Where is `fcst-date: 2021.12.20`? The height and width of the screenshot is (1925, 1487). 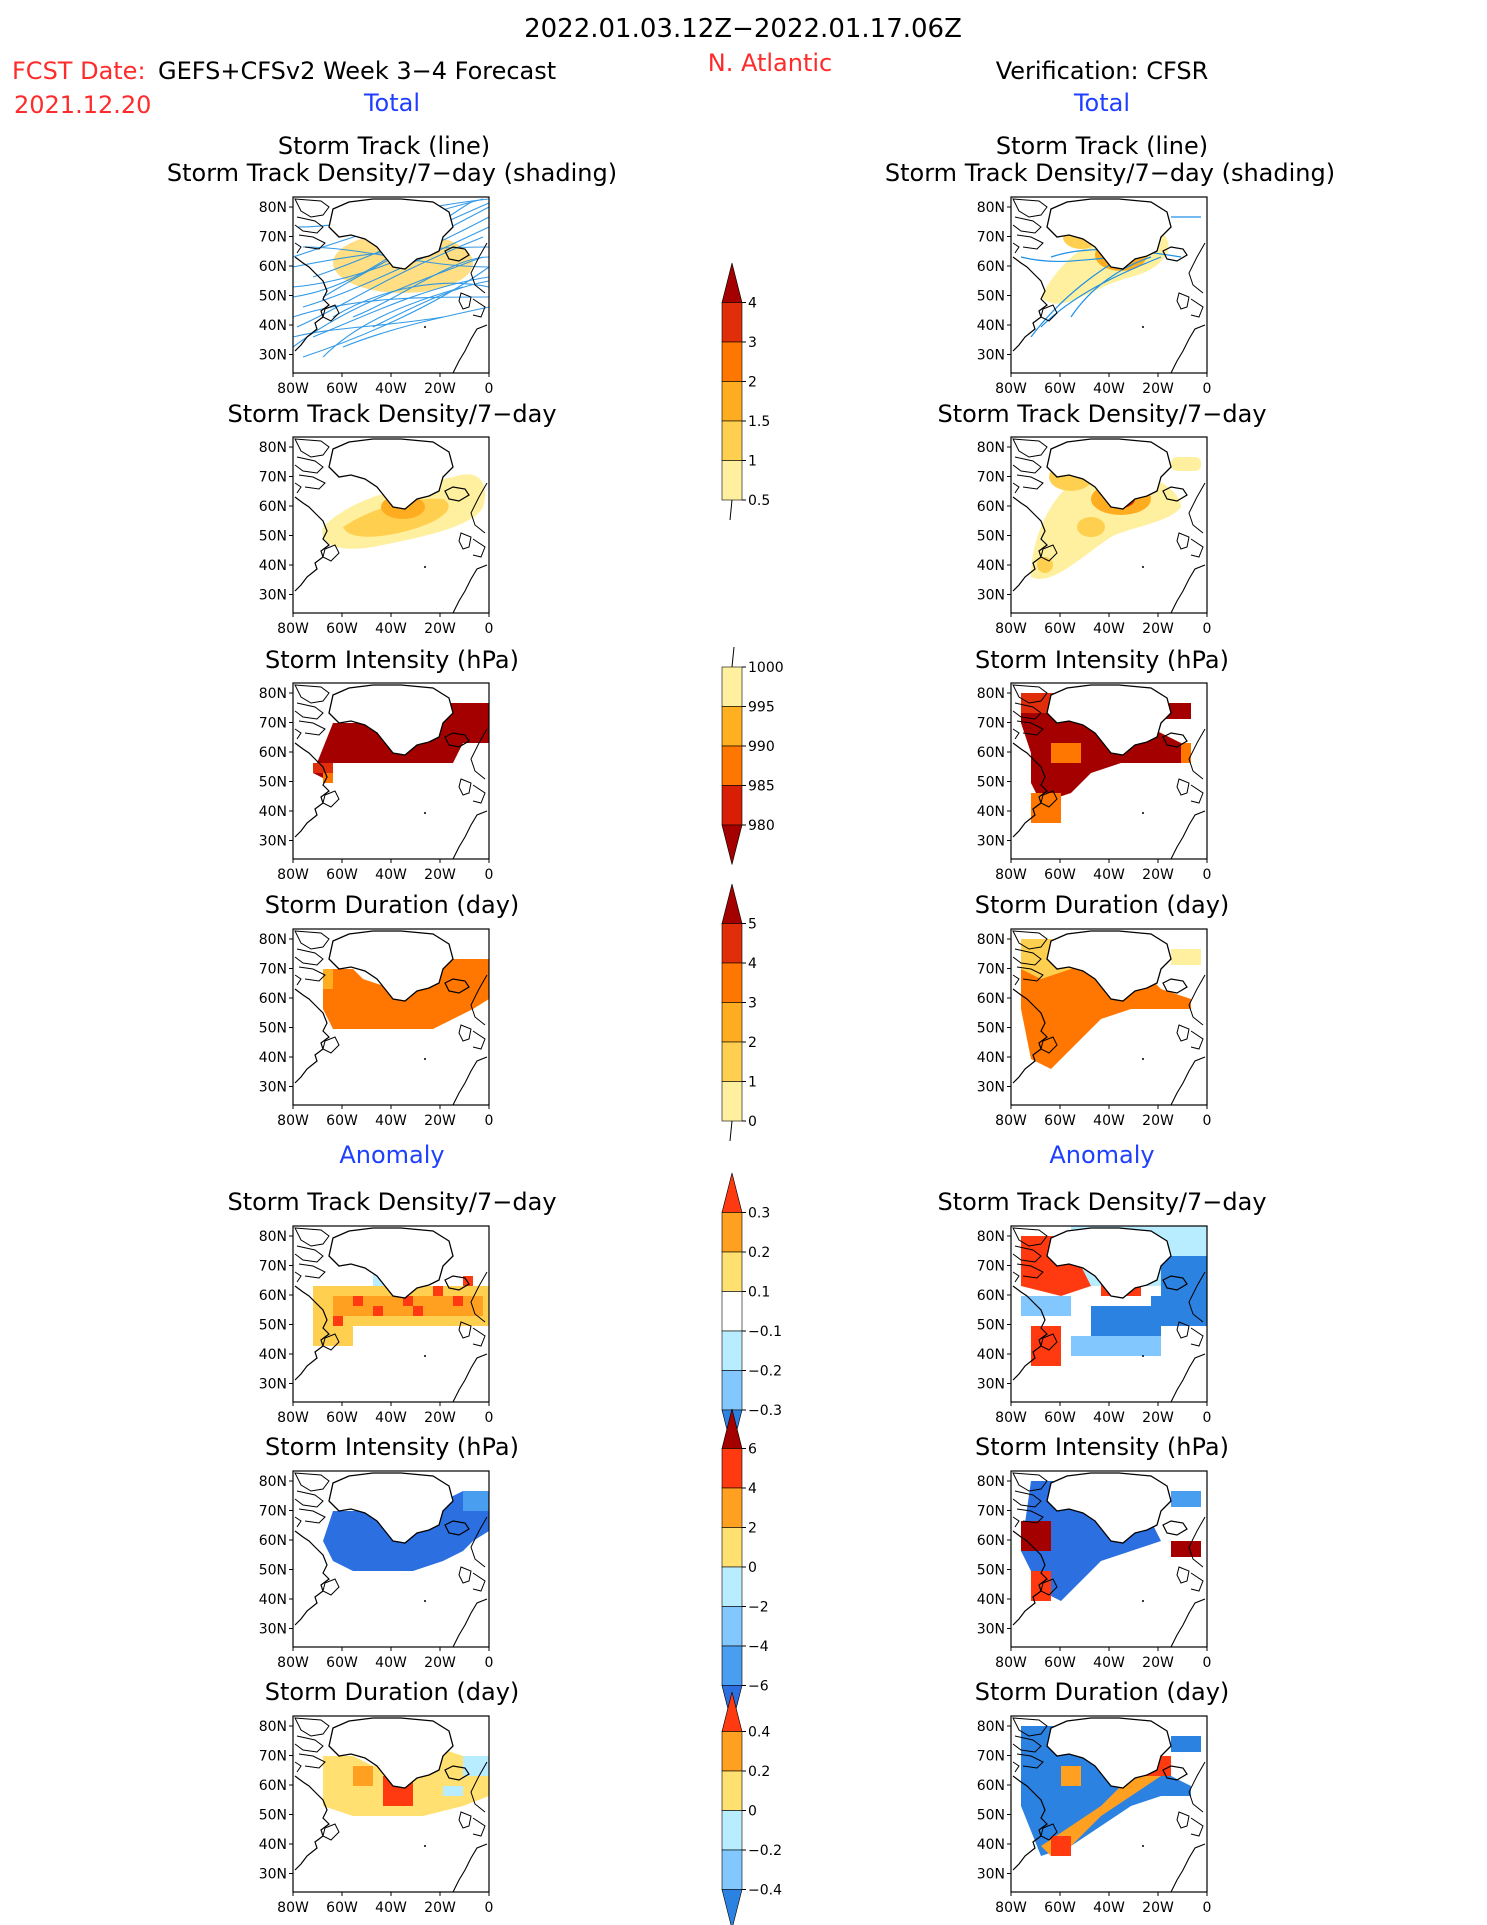 fcst-date: 2021.12.20 is located at coordinates (82, 105).